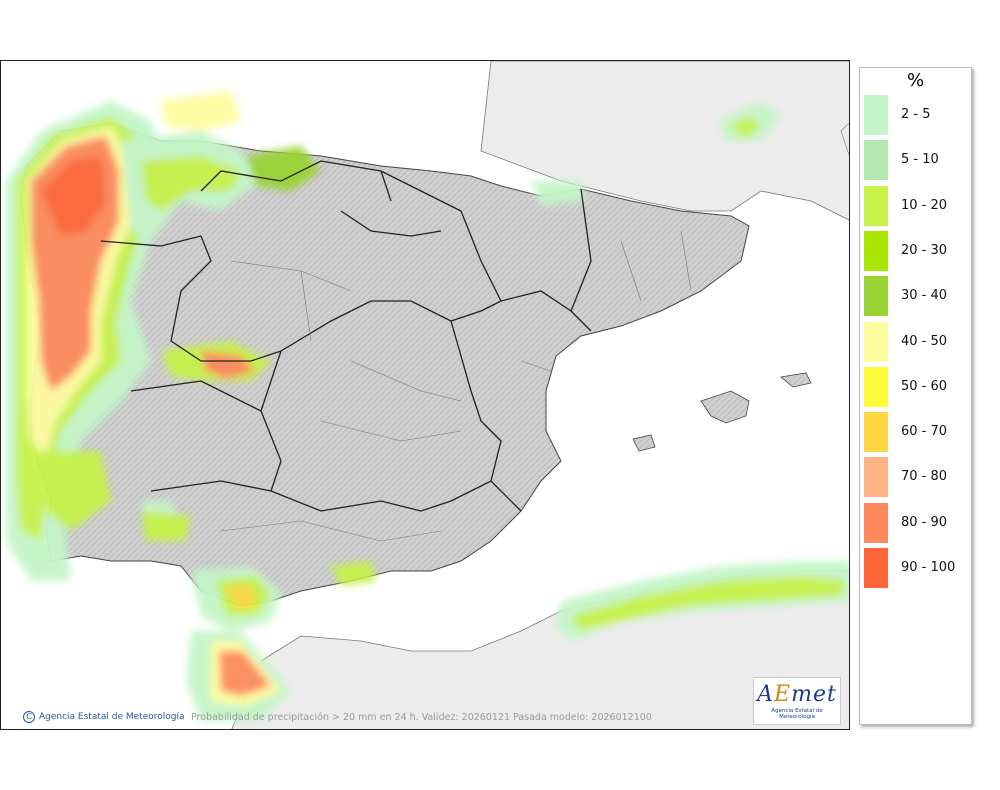 This screenshot has height=790, width=1000. I want to click on legend-label: 70 - 80, so click(924, 477).